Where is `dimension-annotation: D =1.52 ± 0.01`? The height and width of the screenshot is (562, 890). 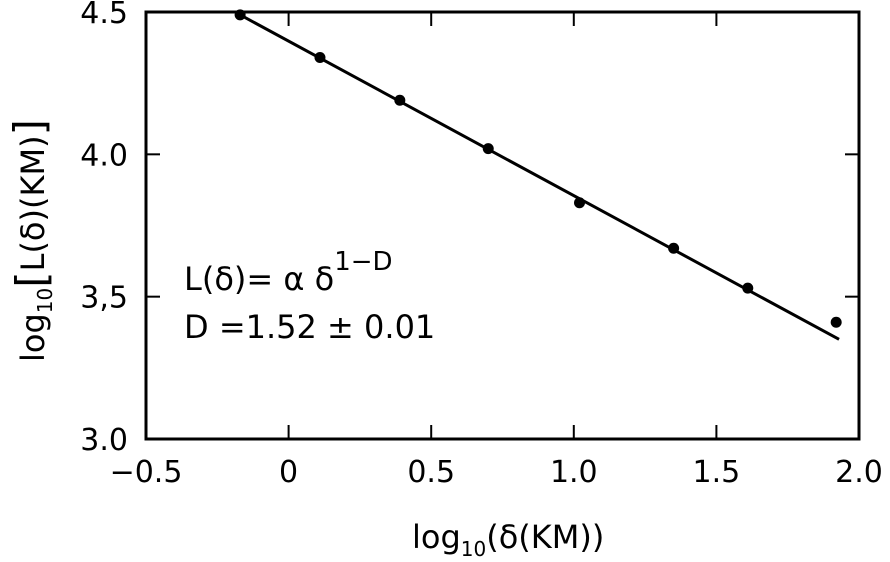 dimension-annotation: D =1.52 ± 0.01 is located at coordinates (309, 327).